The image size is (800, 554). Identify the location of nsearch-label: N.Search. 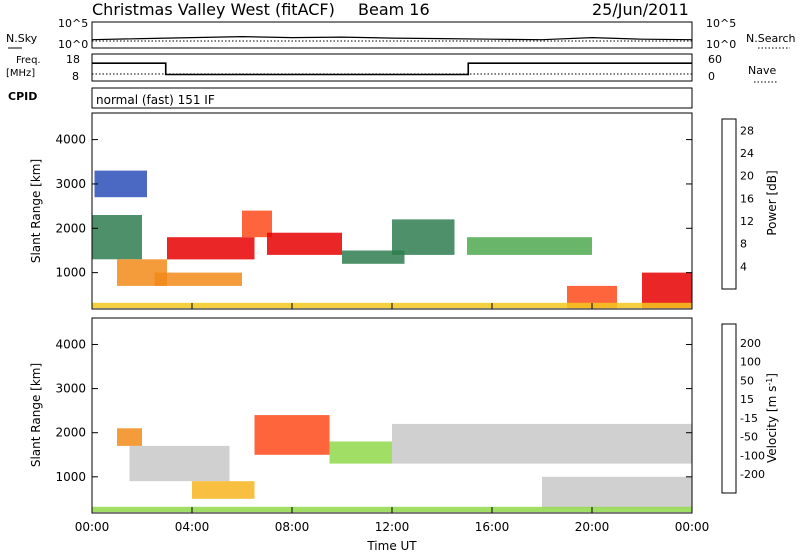
(771, 38).